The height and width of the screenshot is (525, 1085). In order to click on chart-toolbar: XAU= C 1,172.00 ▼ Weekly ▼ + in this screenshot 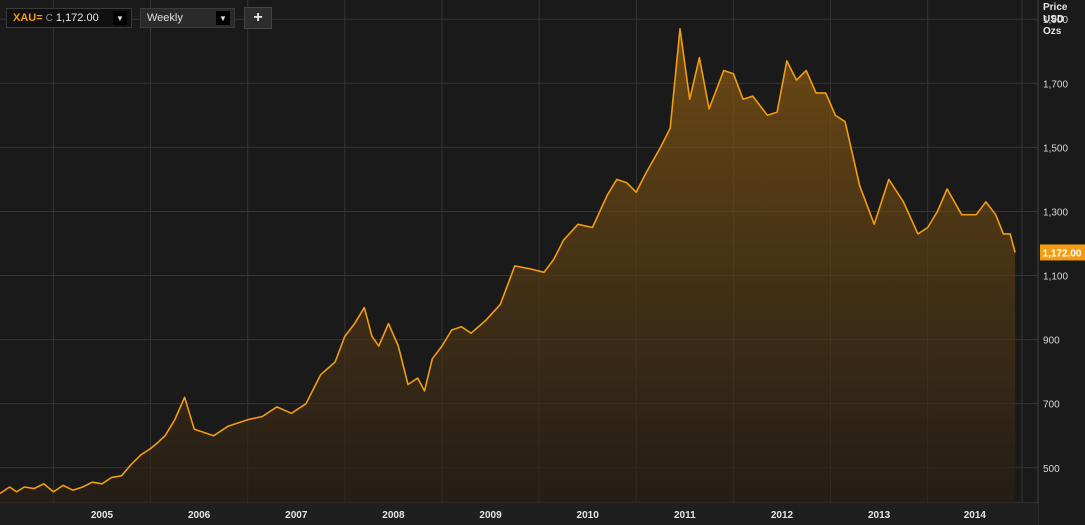, I will do `click(139, 18)`.